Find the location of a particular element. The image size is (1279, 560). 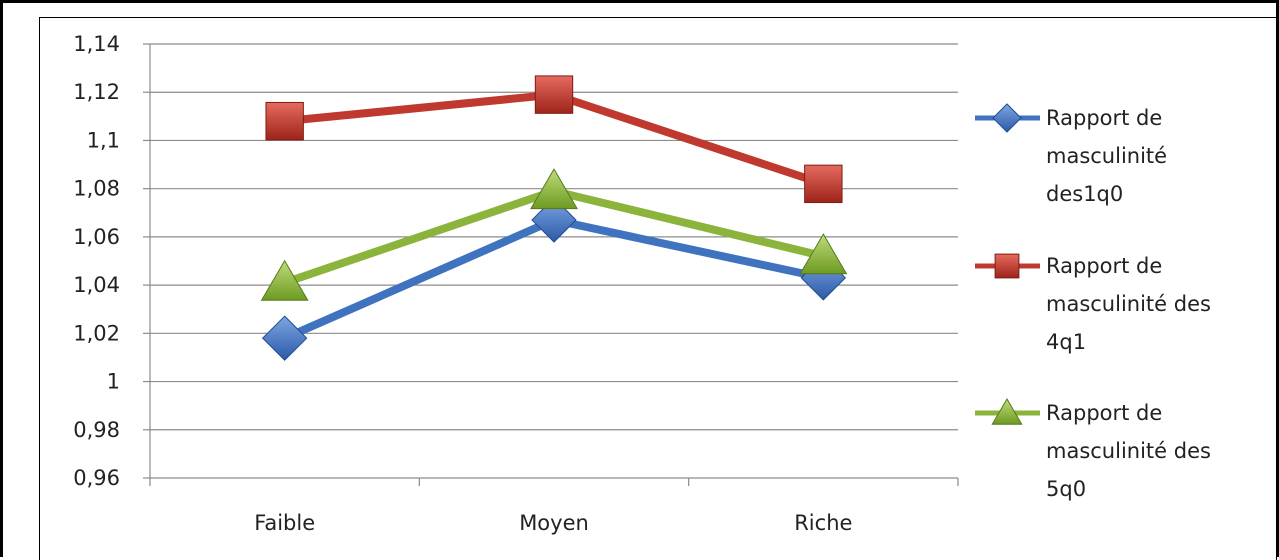

data-point-diamond is located at coordinates (284, 338).